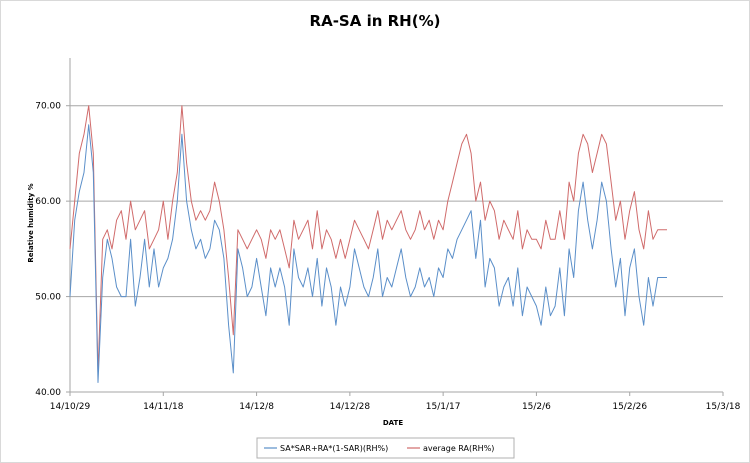 Image resolution: width=750 pixels, height=463 pixels. I want to click on x-axis-label: DATE, so click(393, 423).